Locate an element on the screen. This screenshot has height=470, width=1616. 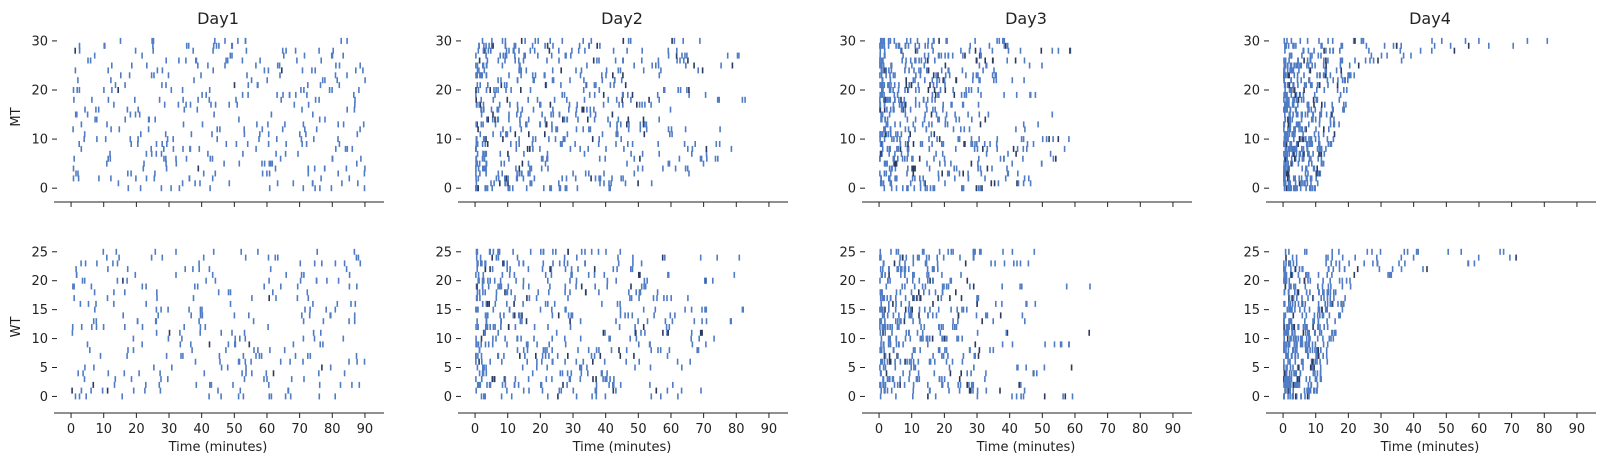
y-tick-label: 25 is located at coordinates (443, 252).